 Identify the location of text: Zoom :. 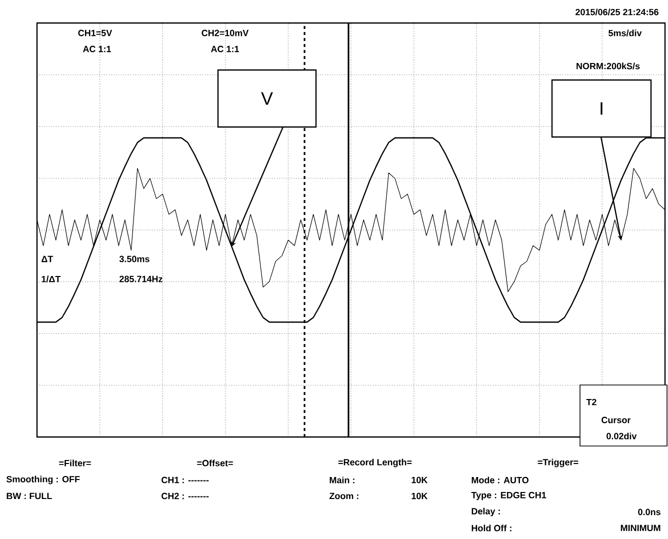
(343, 496).